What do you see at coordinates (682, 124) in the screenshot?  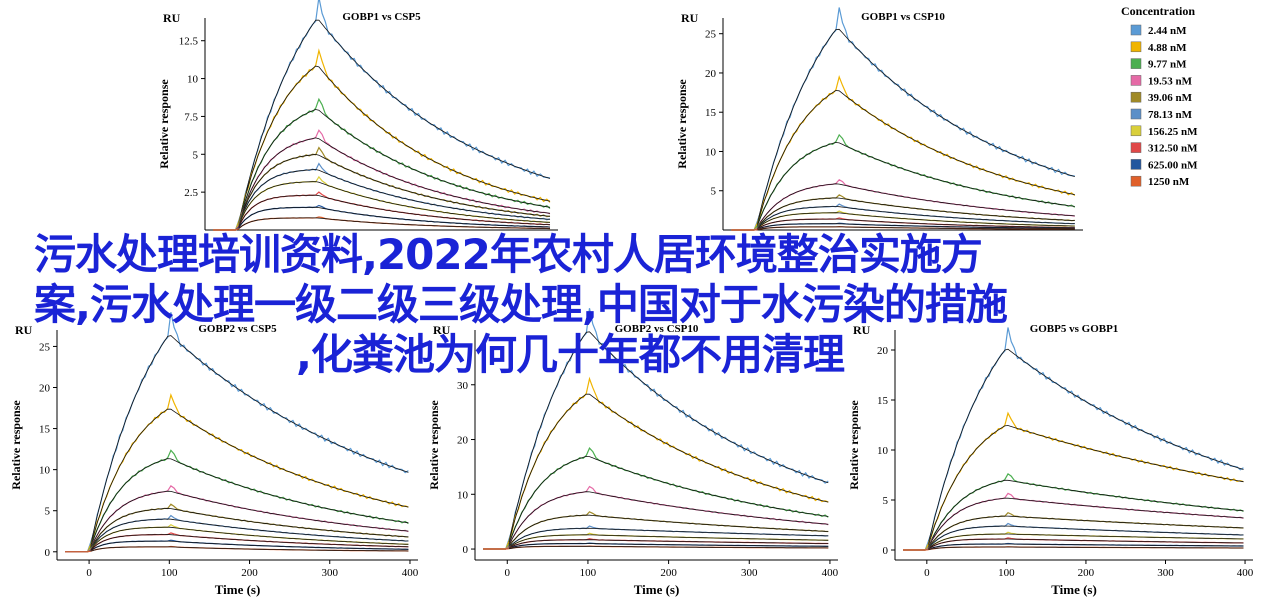 I see `chart-2-y-axis-label: Relative response` at bounding box center [682, 124].